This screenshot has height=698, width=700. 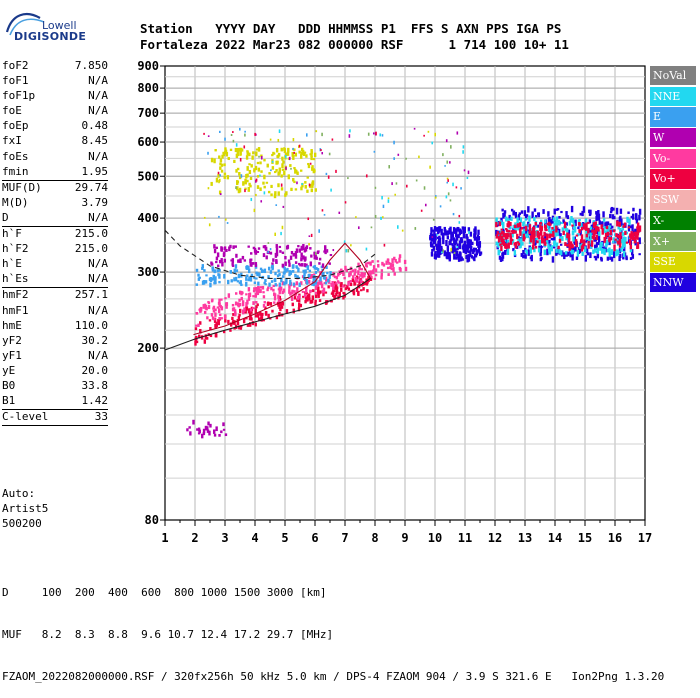 What do you see at coordinates (270, 254) in the screenshot?
I see `curve-dashed` at bounding box center [270, 254].